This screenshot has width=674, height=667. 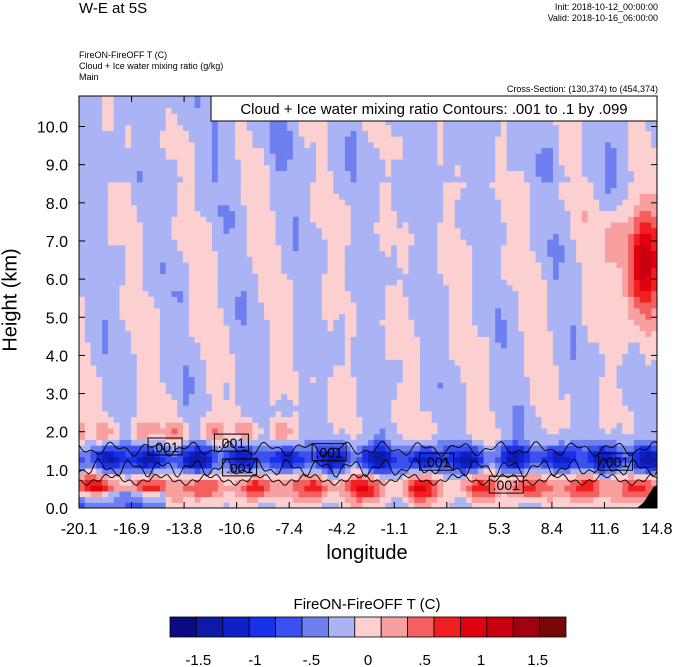 What do you see at coordinates (184, 529) in the screenshot?
I see `x-tick-label: -13.8` at bounding box center [184, 529].